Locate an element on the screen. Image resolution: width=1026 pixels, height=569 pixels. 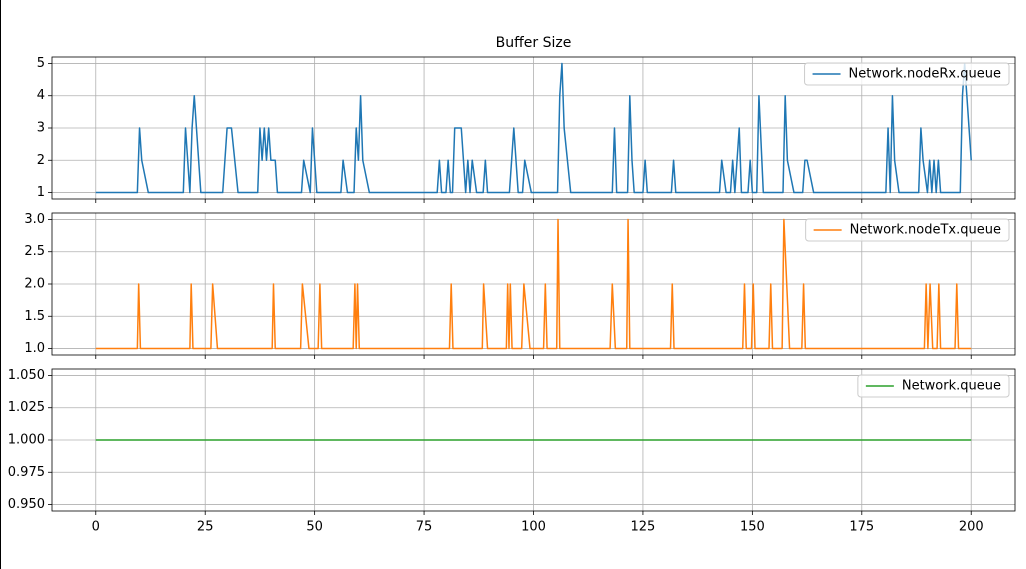
y-tick-label: 2 is located at coordinates (41, 160).